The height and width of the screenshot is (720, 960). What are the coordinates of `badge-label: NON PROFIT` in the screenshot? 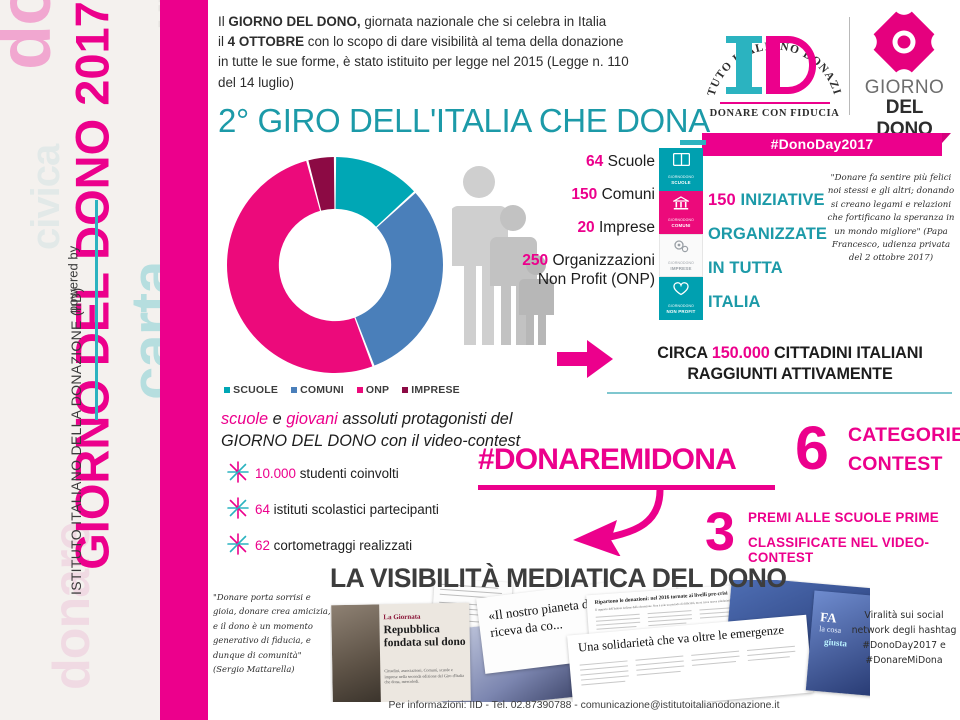 It's located at (681, 311).